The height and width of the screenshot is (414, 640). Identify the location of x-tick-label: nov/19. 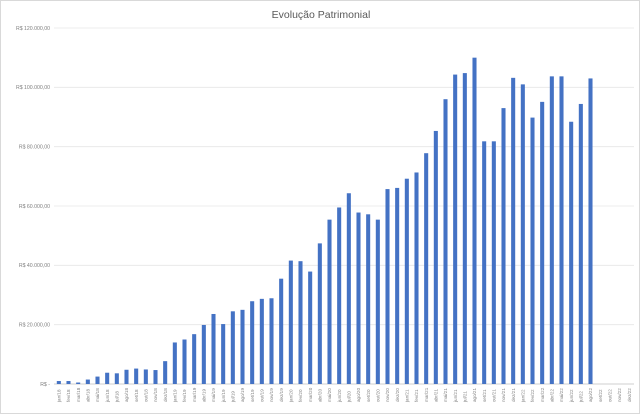
(271, 395).